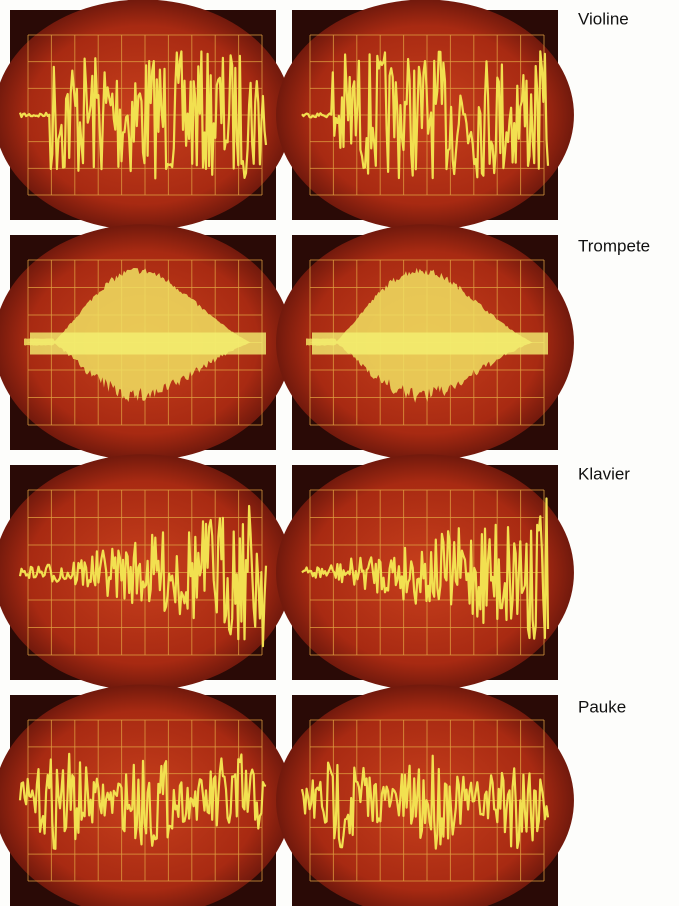 The width and height of the screenshot is (679, 906). I want to click on instrument-label: Klavier, so click(604, 473).